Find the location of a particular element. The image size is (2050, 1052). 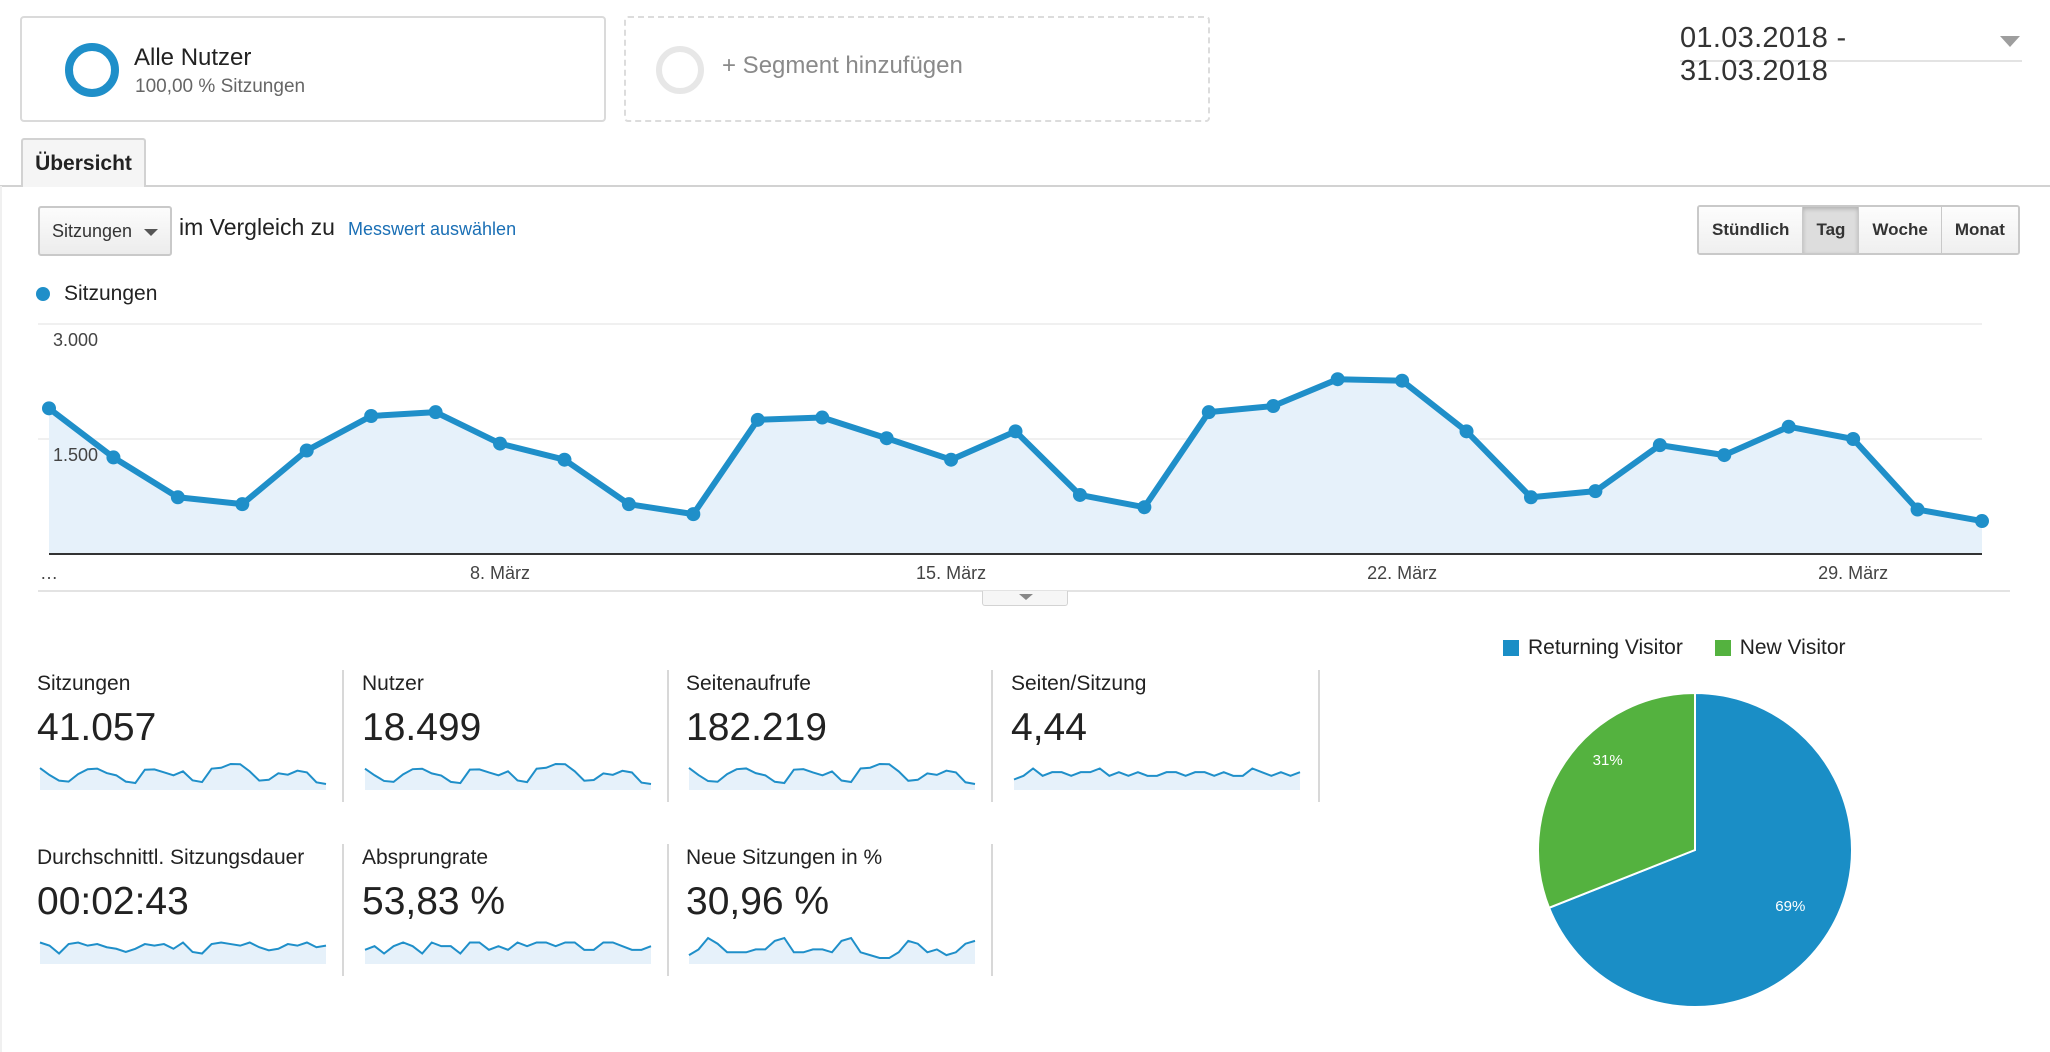

date-range-text: 01.03.2018 - 31.03.2018 is located at coordinates (1763, 54).